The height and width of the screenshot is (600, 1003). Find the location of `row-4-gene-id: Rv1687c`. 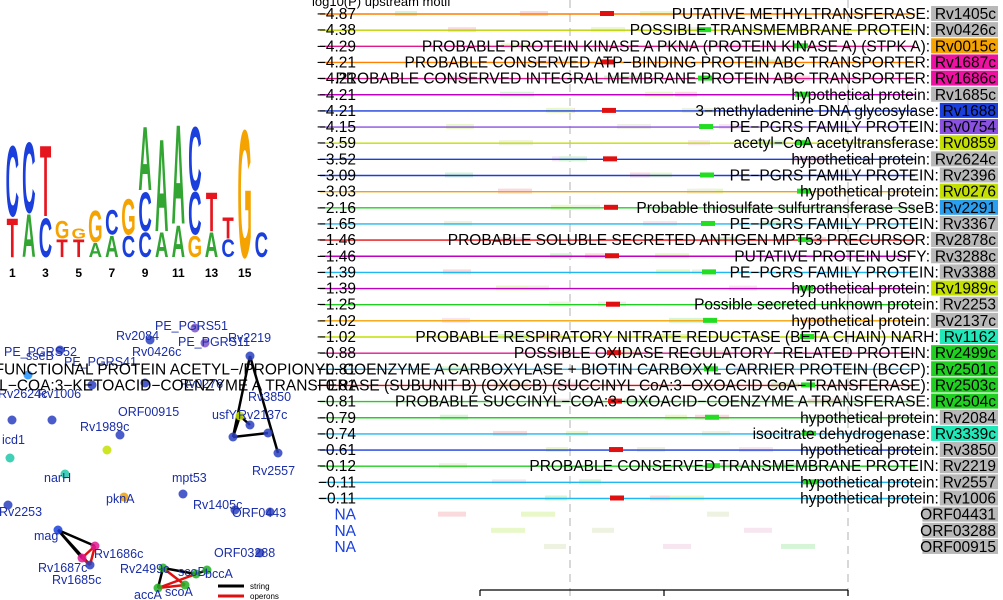

row-4-gene-id: Rv1687c is located at coordinates (965, 62).